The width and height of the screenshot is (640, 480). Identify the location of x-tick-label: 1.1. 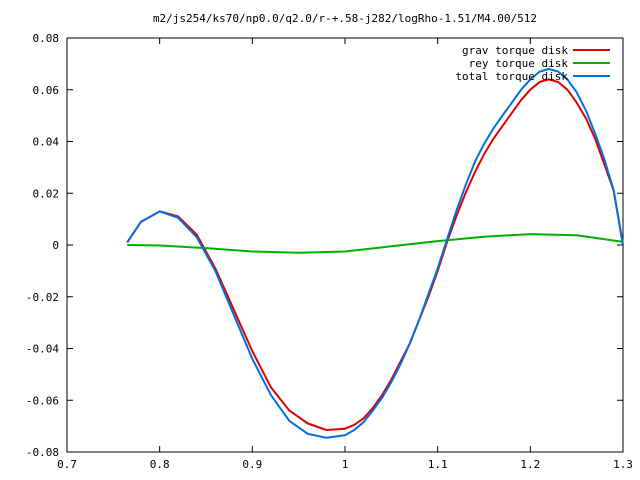
(438, 464).